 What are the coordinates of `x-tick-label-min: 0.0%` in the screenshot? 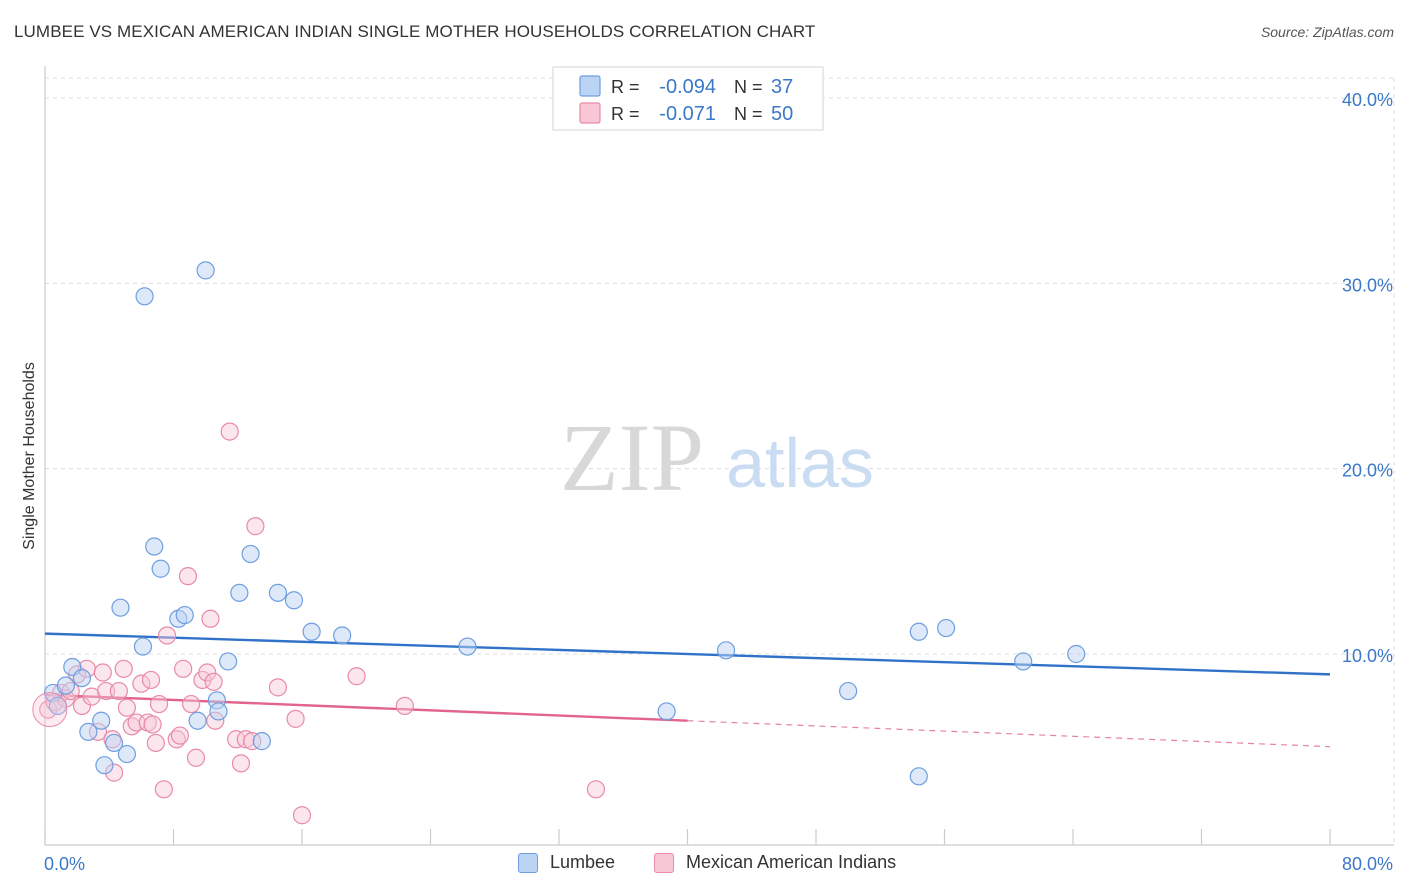 It's located at (64, 864).